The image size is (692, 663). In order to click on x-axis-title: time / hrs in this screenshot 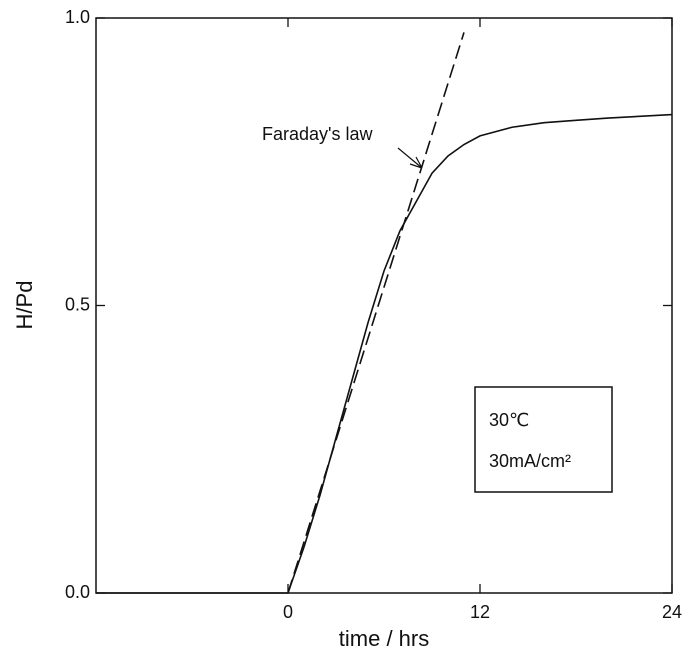, I will do `click(384, 638)`.